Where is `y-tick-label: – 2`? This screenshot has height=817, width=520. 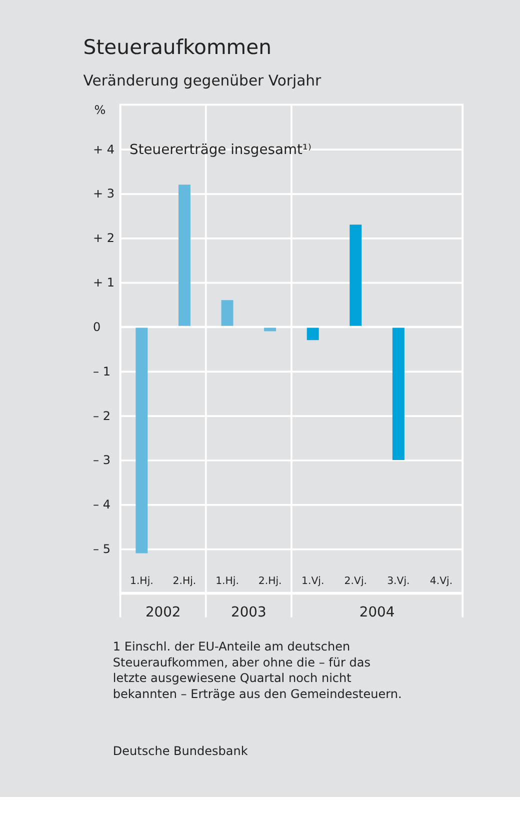
y-tick-label: – 2 is located at coordinates (101, 415).